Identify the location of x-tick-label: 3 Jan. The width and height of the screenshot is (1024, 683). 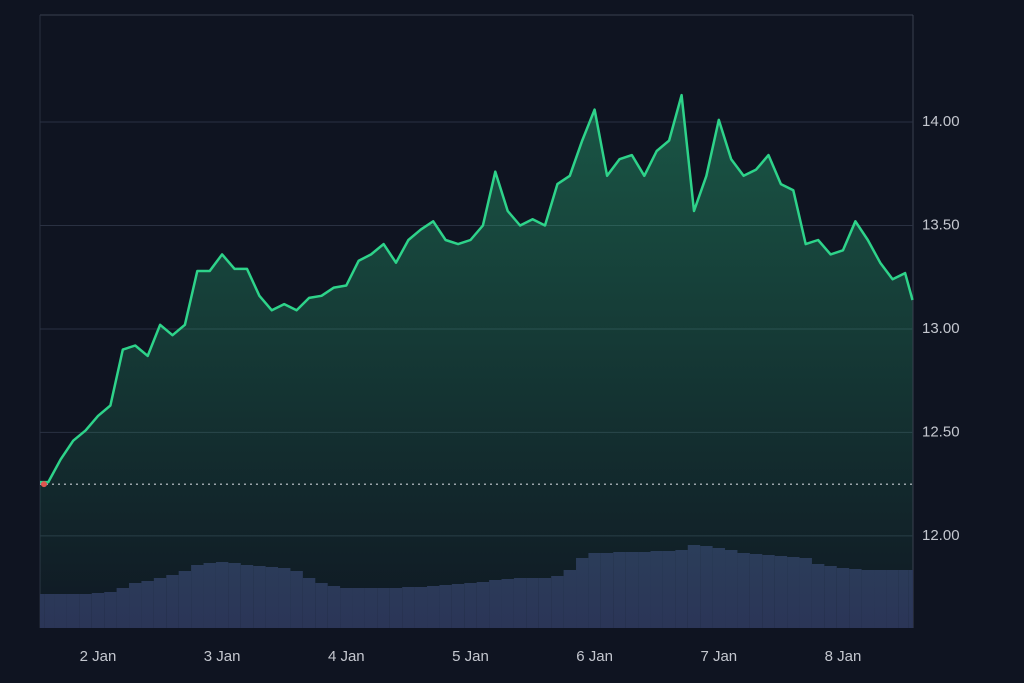
(222, 656).